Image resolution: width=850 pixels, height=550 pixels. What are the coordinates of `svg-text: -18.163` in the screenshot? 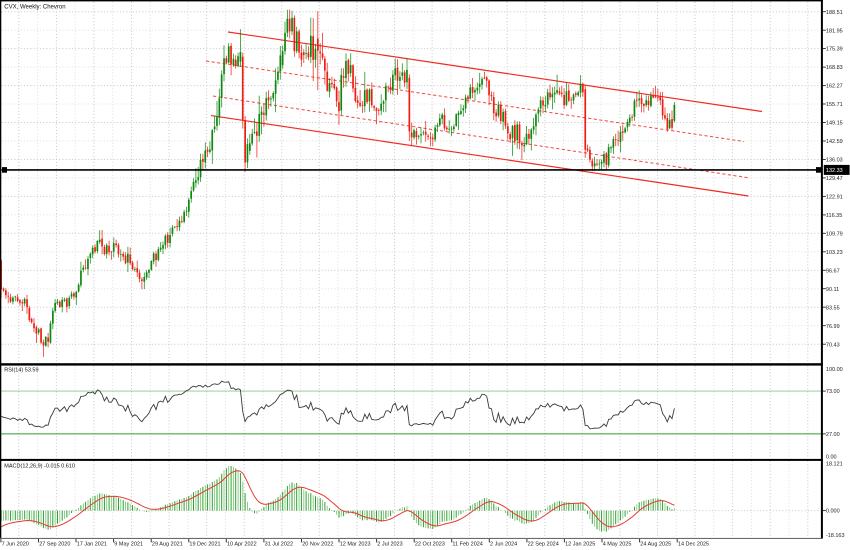 It's located at (835, 536).